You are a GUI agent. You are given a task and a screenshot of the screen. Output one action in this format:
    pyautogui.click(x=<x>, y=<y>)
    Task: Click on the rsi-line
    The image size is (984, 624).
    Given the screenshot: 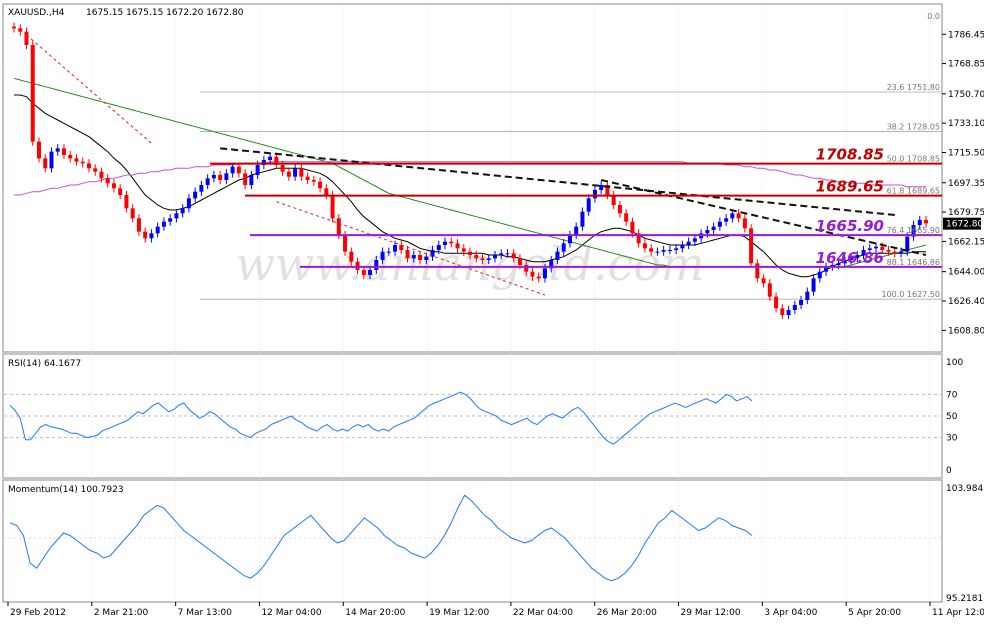 What is the action you would take?
    pyautogui.click(x=381, y=418)
    